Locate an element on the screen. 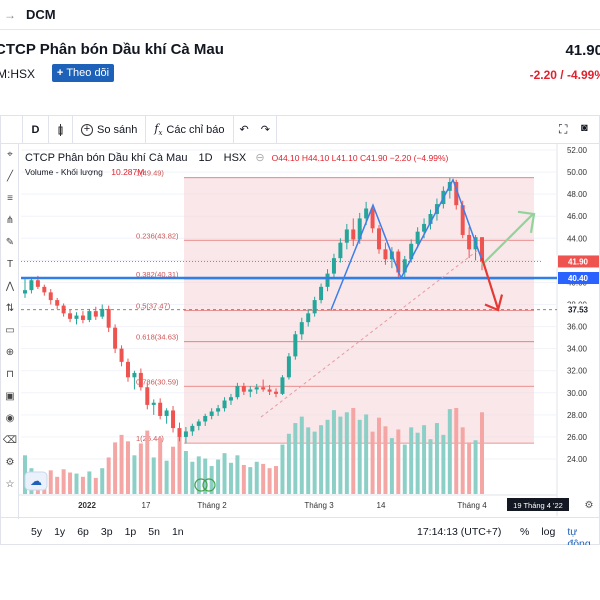  logo-badge is located at coordinates (36, 481).